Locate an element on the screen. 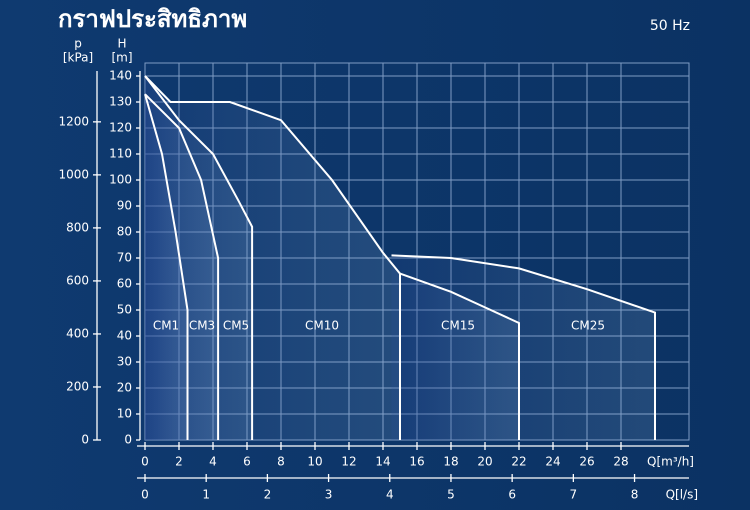 The image size is (750, 510). y2-tick-label: 1200 is located at coordinates (73, 121).